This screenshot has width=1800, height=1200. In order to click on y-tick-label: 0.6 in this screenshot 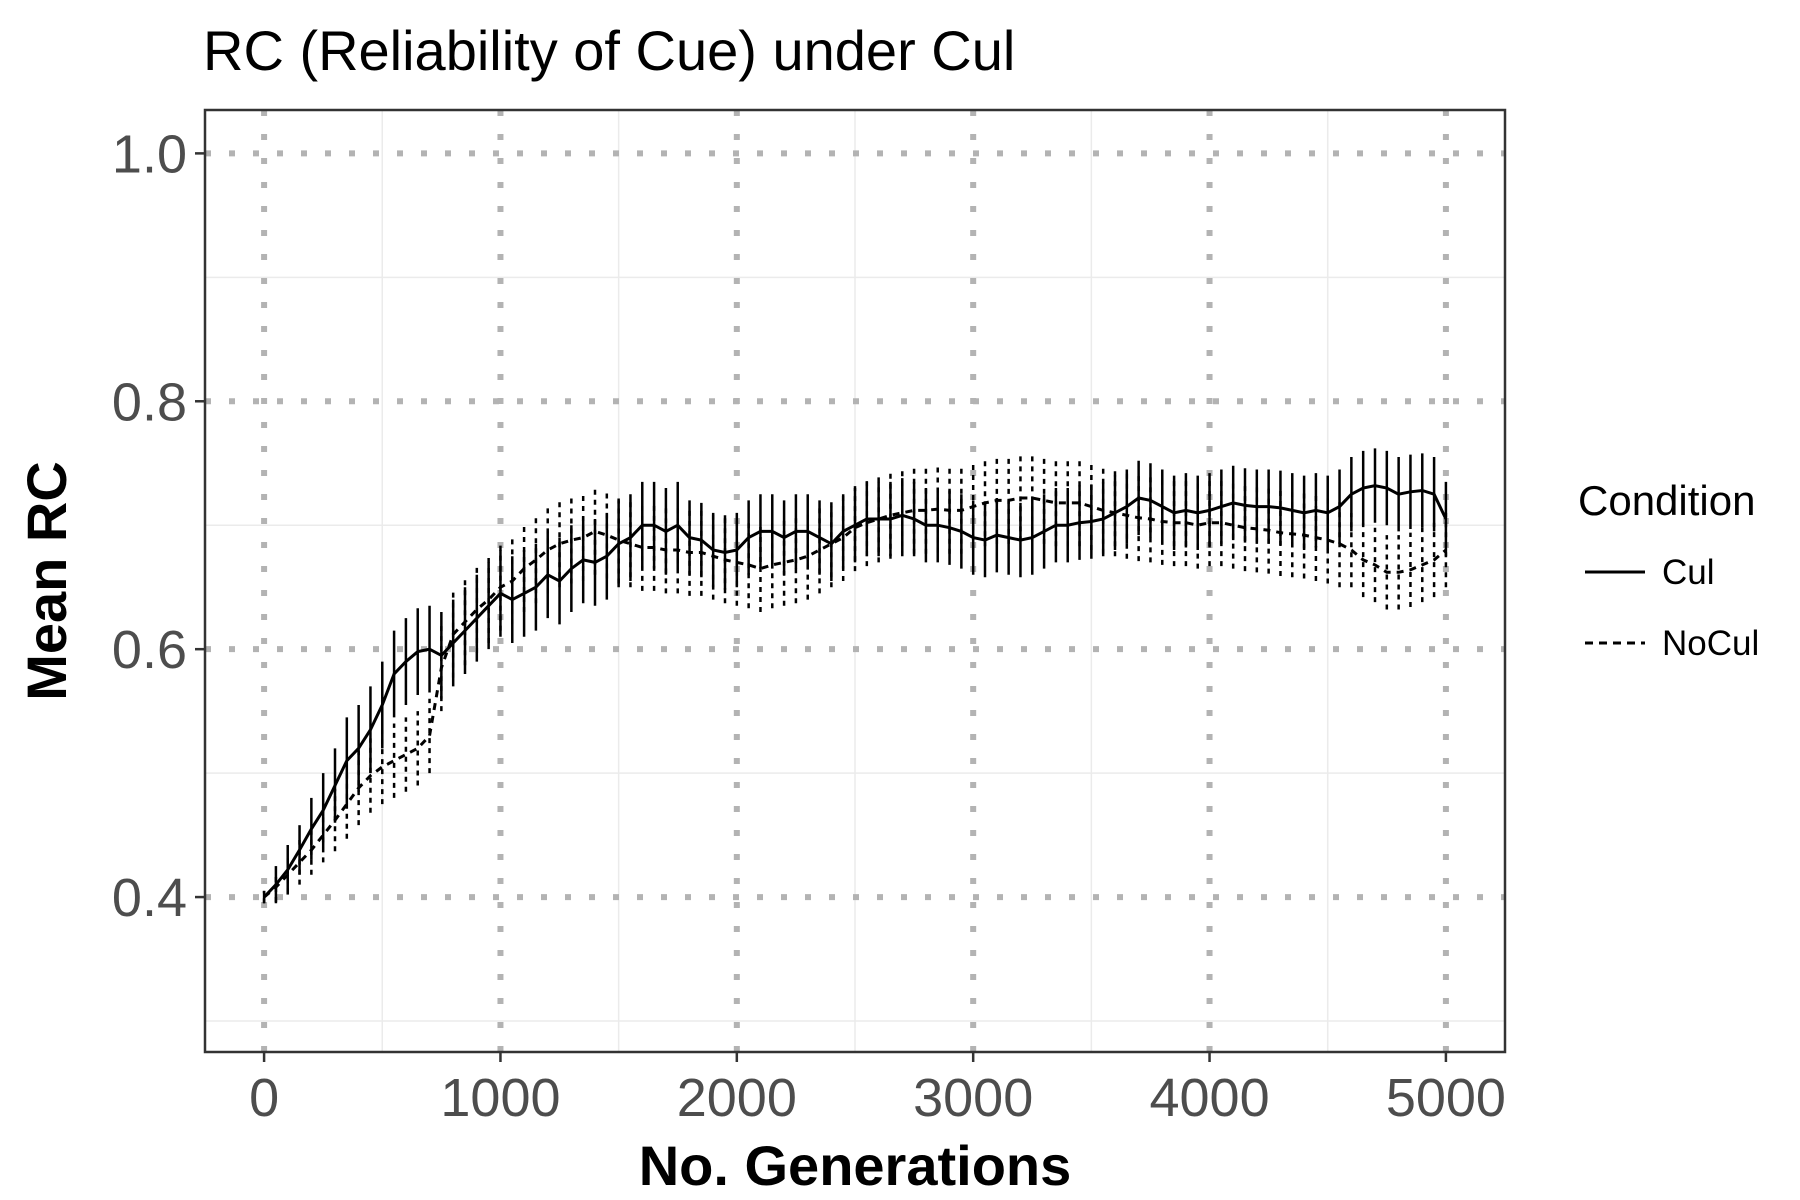, I will do `click(149, 650)`.